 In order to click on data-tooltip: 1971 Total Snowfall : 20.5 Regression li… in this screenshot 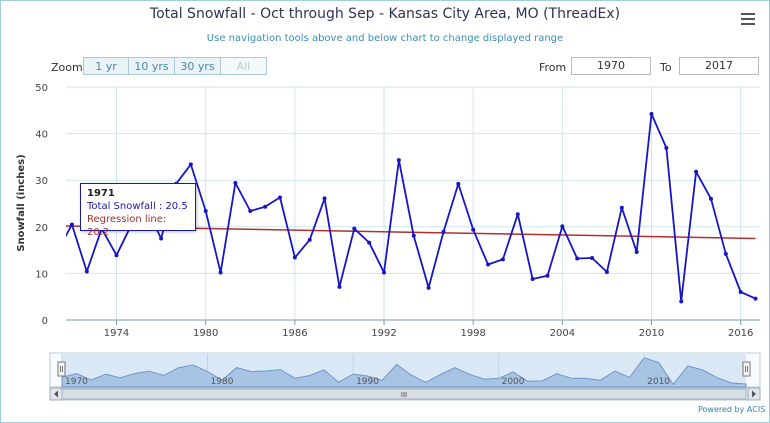, I will do `click(138, 210)`.